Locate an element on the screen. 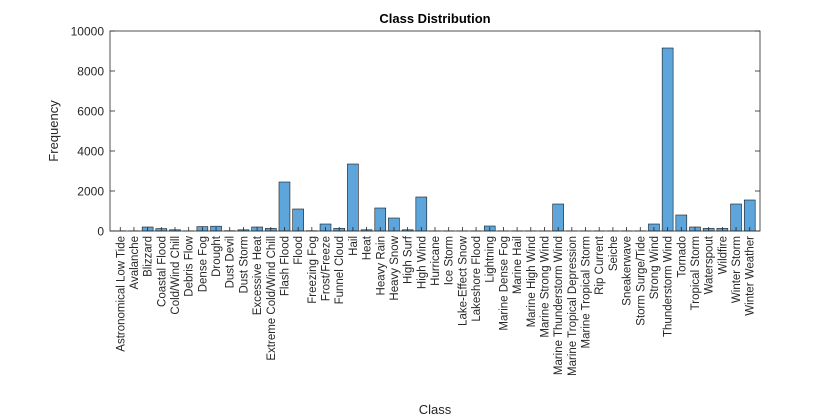 The width and height of the screenshot is (840, 420). y-tick-label: 10000 is located at coordinates (88, 32).